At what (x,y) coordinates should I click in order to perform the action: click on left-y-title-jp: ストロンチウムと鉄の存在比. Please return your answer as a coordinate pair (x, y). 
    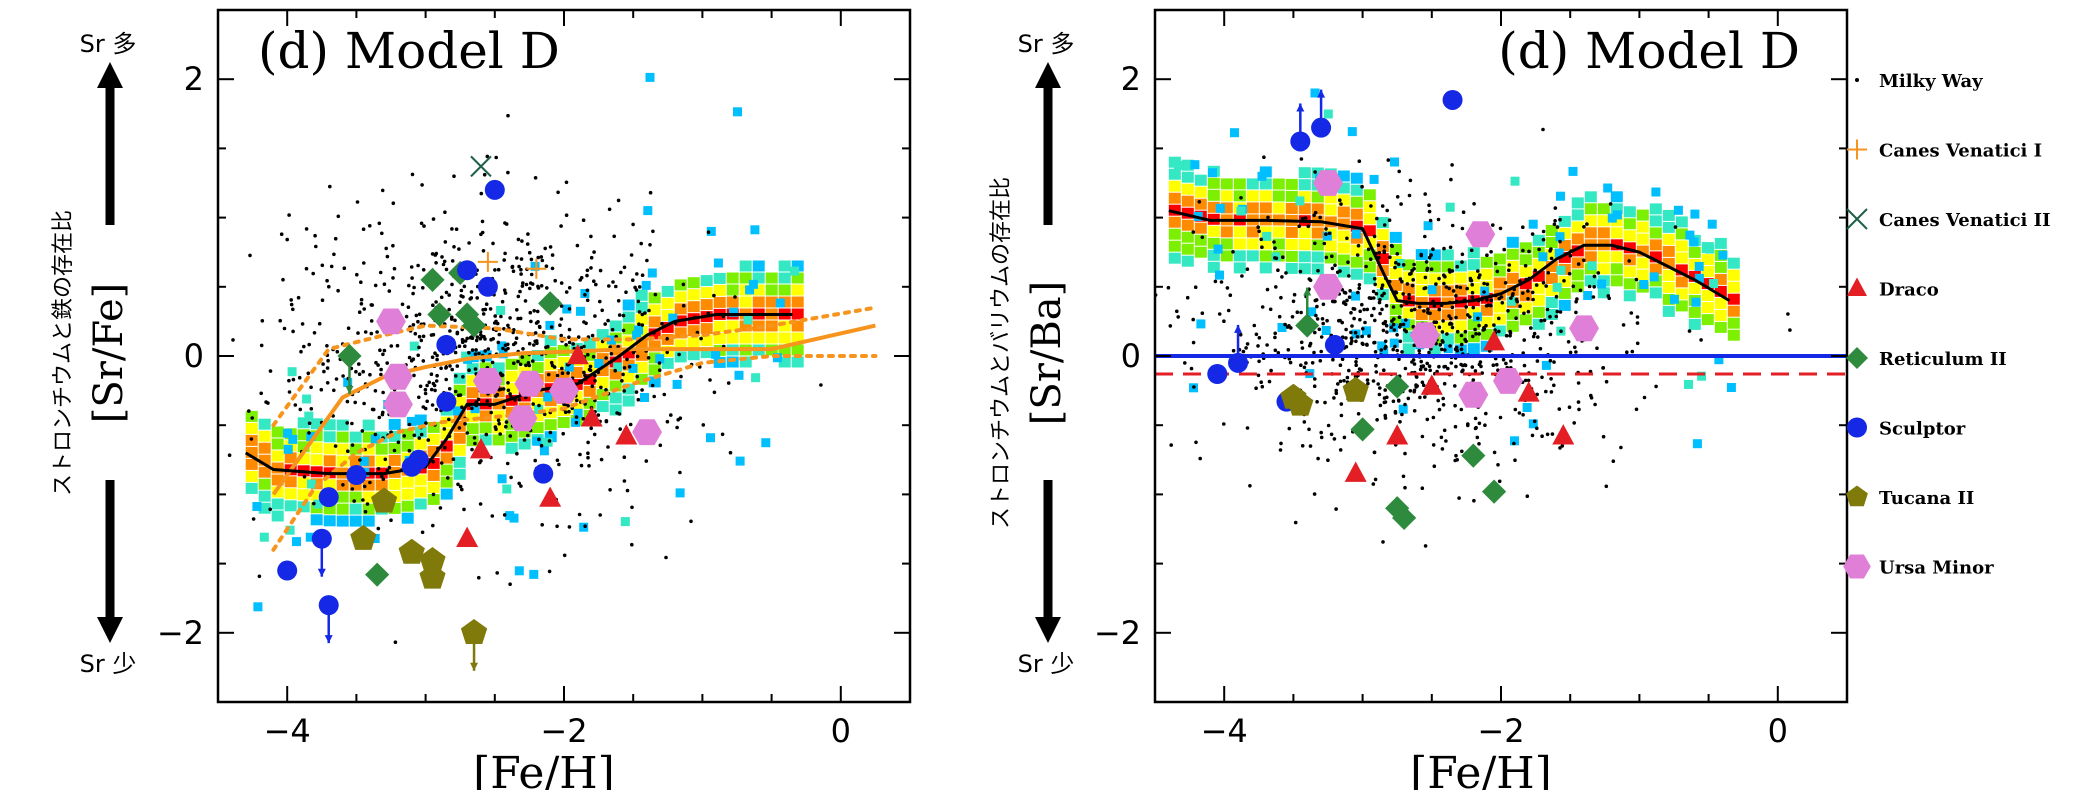
    Looking at the image, I should click on (63, 353).